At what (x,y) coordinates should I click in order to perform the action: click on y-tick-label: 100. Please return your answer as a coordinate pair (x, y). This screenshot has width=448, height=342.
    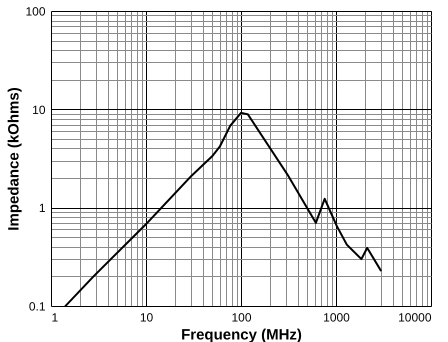
    Looking at the image, I should click on (35, 11).